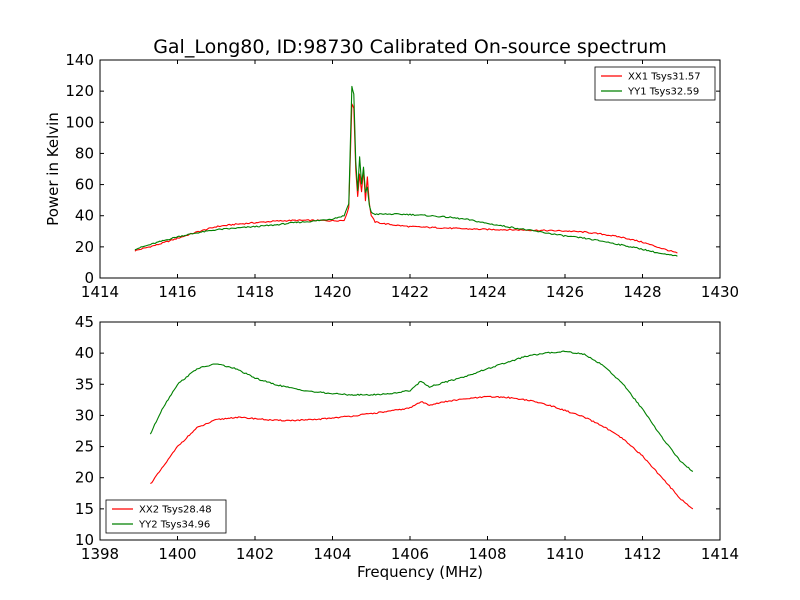 The image size is (800, 600). Describe the element at coordinates (177, 554) in the screenshot. I see `x-tick-label: 1400` at that location.